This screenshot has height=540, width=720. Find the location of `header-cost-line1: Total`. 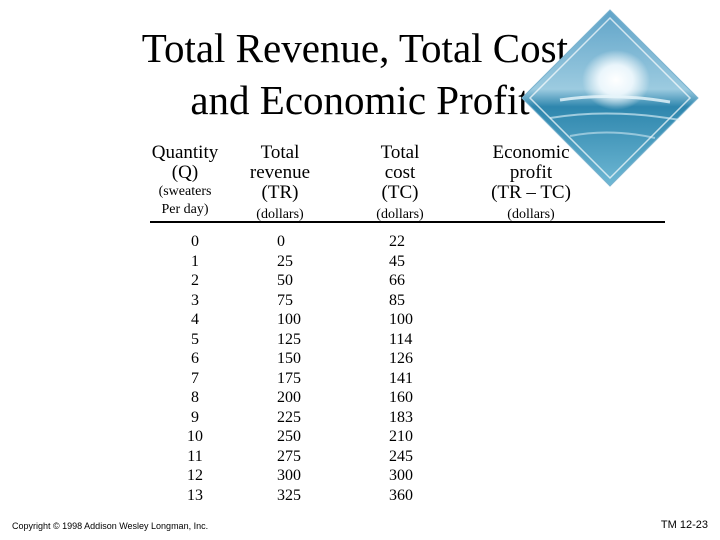

header-cost-line1: Total is located at coordinates (400, 152).